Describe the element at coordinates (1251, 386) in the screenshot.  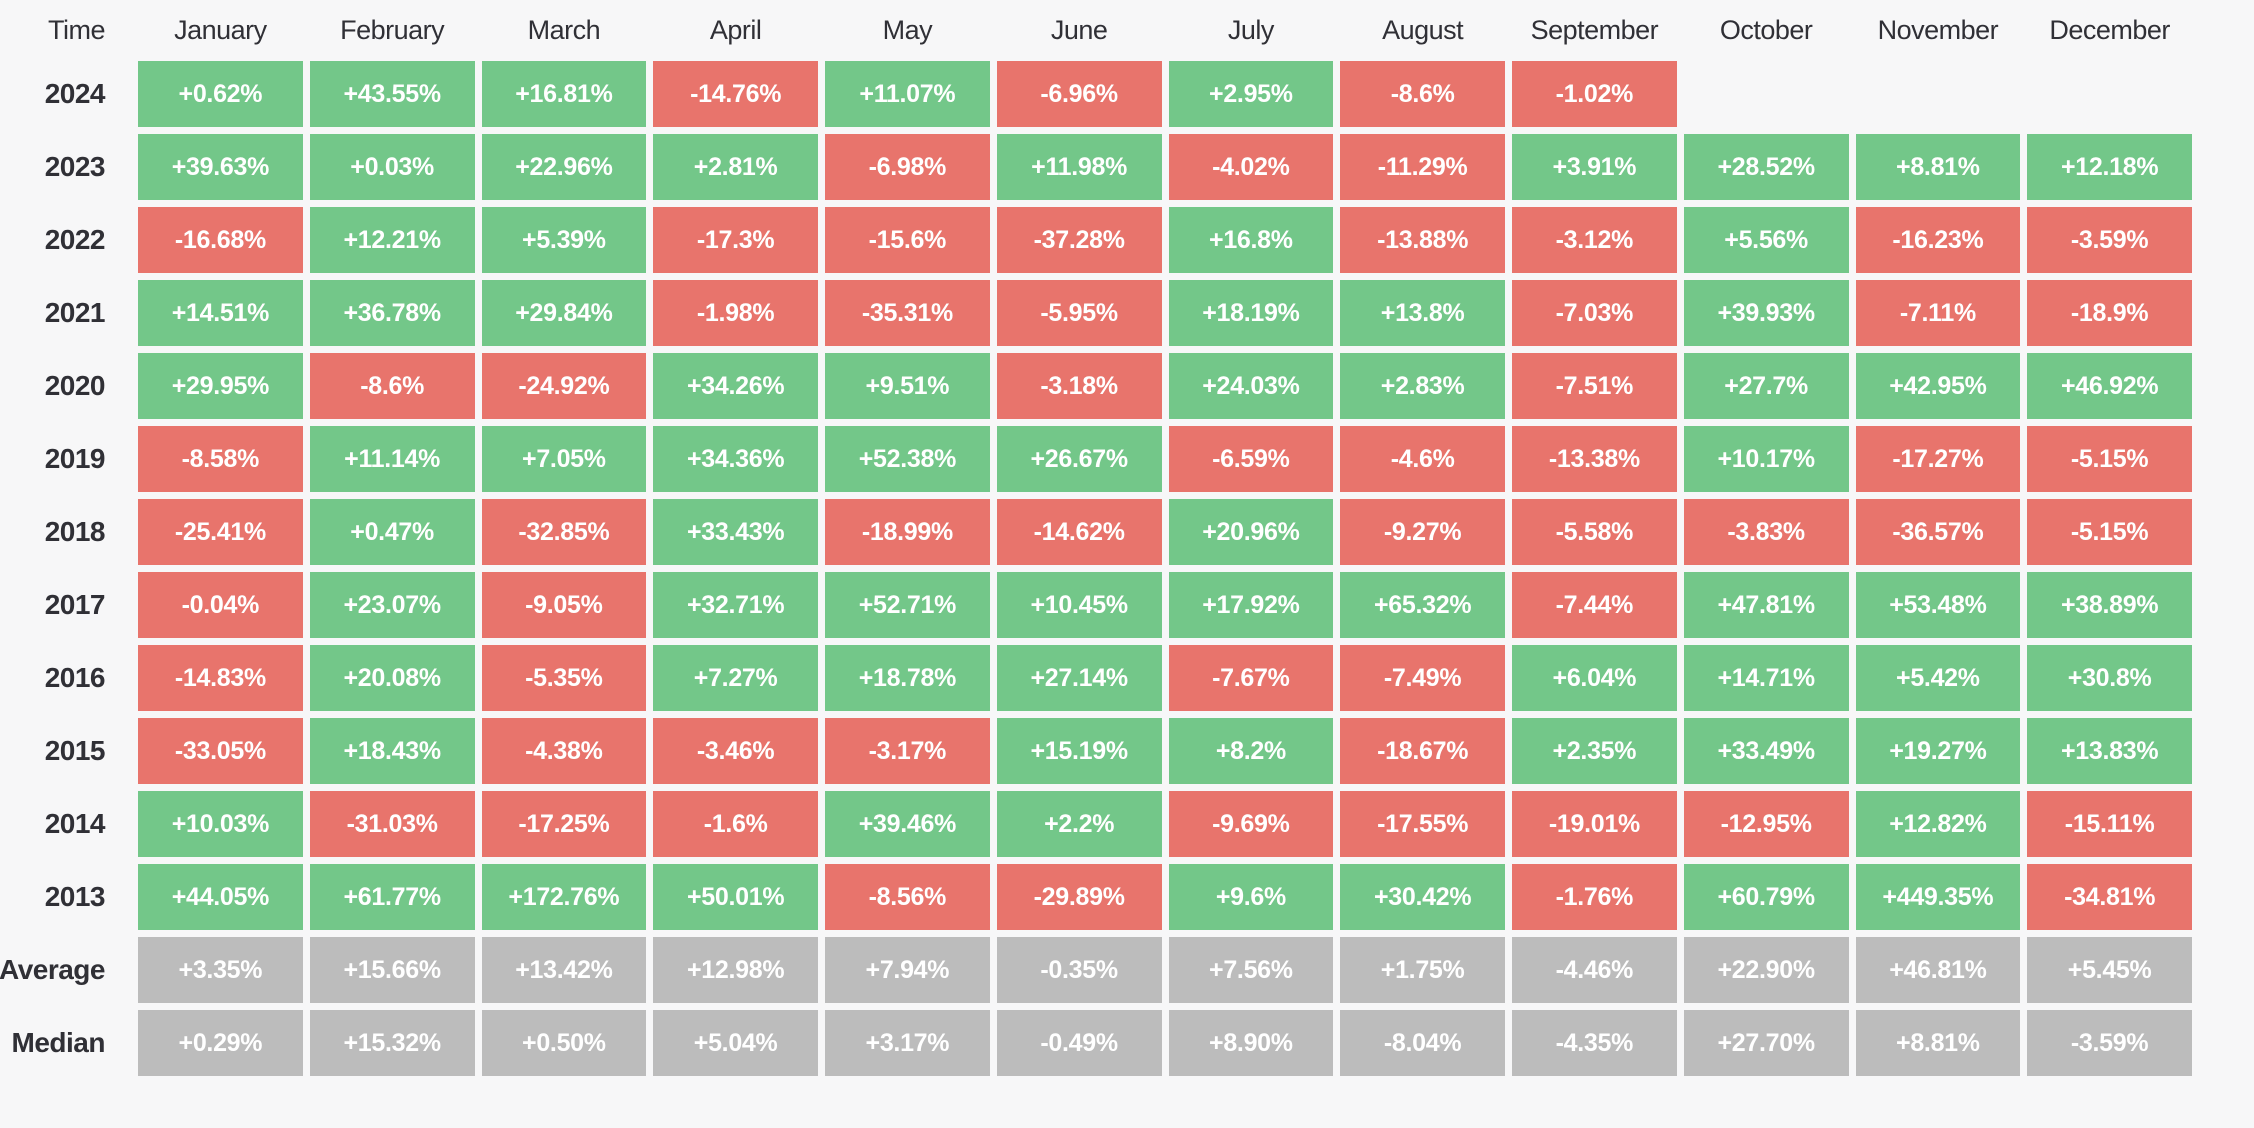
I see `return-cell: +24.03%` at that location.